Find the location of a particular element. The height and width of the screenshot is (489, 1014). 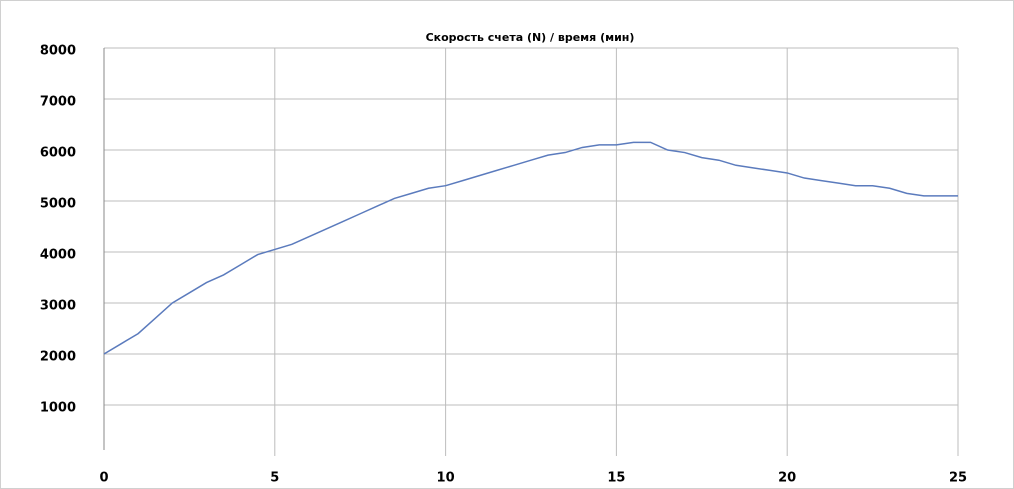

x-tick-label: 25 is located at coordinates (958, 478).